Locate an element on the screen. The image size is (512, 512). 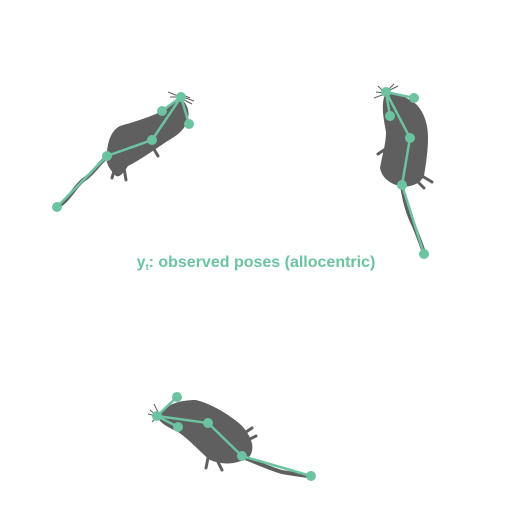
caption-variable: y is located at coordinates (141, 262).